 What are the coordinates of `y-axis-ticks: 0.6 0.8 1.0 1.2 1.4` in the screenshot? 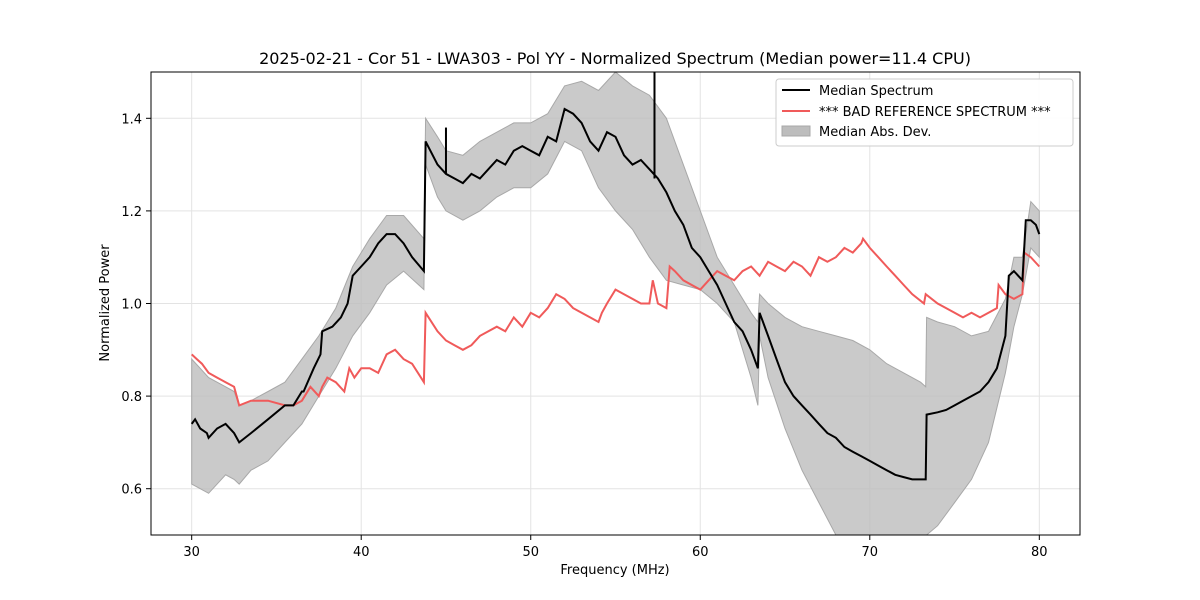 It's located at (136, 305).